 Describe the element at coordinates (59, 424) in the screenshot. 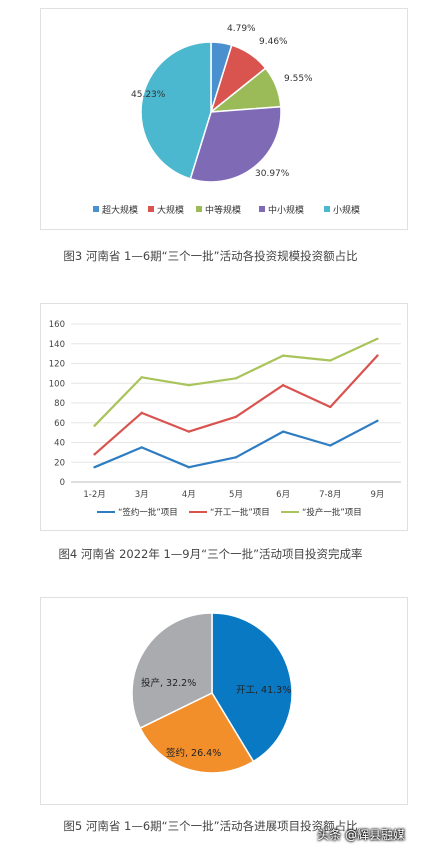

I see `y-tick-label: 60` at that location.